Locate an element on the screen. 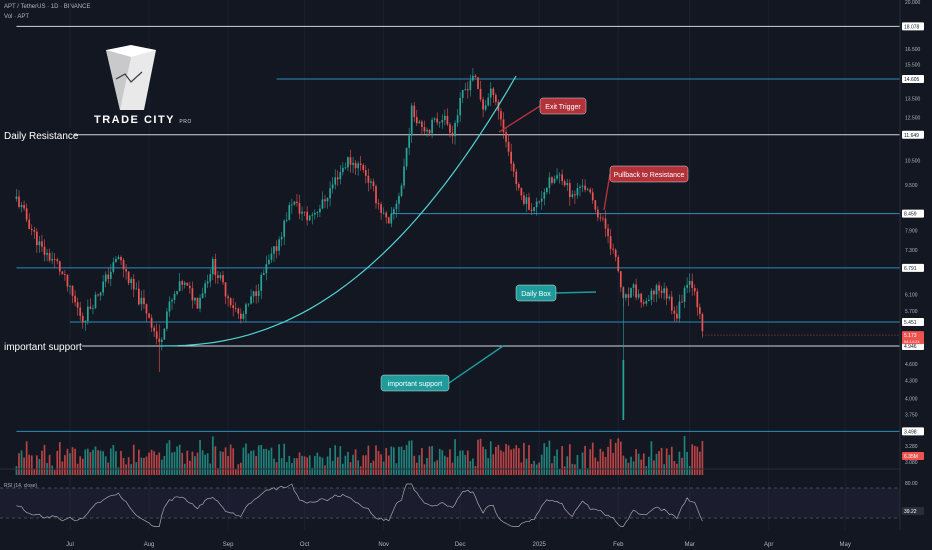 The width and height of the screenshot is (932, 550). rsi-band is located at coordinates (450, 503).